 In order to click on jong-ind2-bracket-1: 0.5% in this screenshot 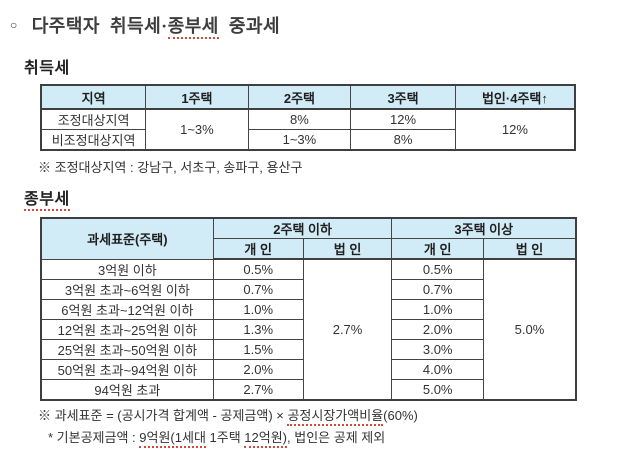, I will do `click(258, 269)`.